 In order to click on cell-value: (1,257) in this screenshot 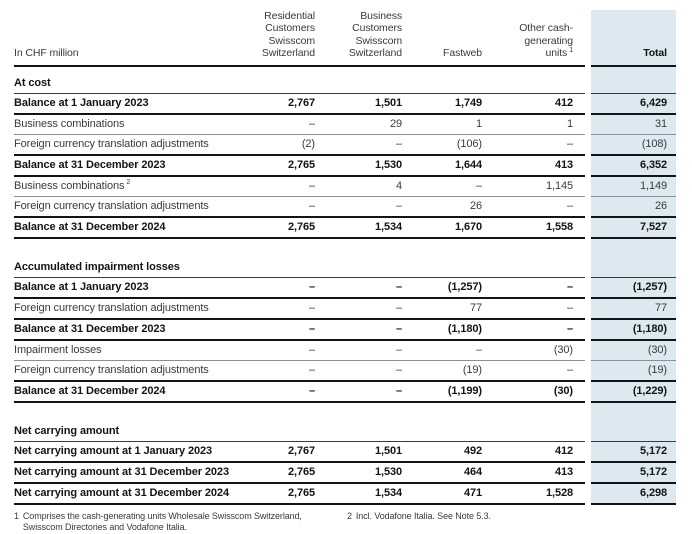, I will do `click(633, 288)`.